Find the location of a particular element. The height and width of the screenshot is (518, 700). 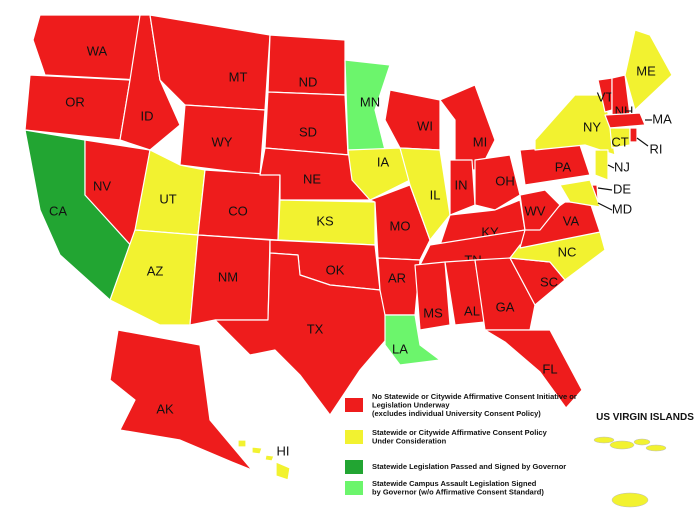

state-label: NC is located at coordinates (567, 251).